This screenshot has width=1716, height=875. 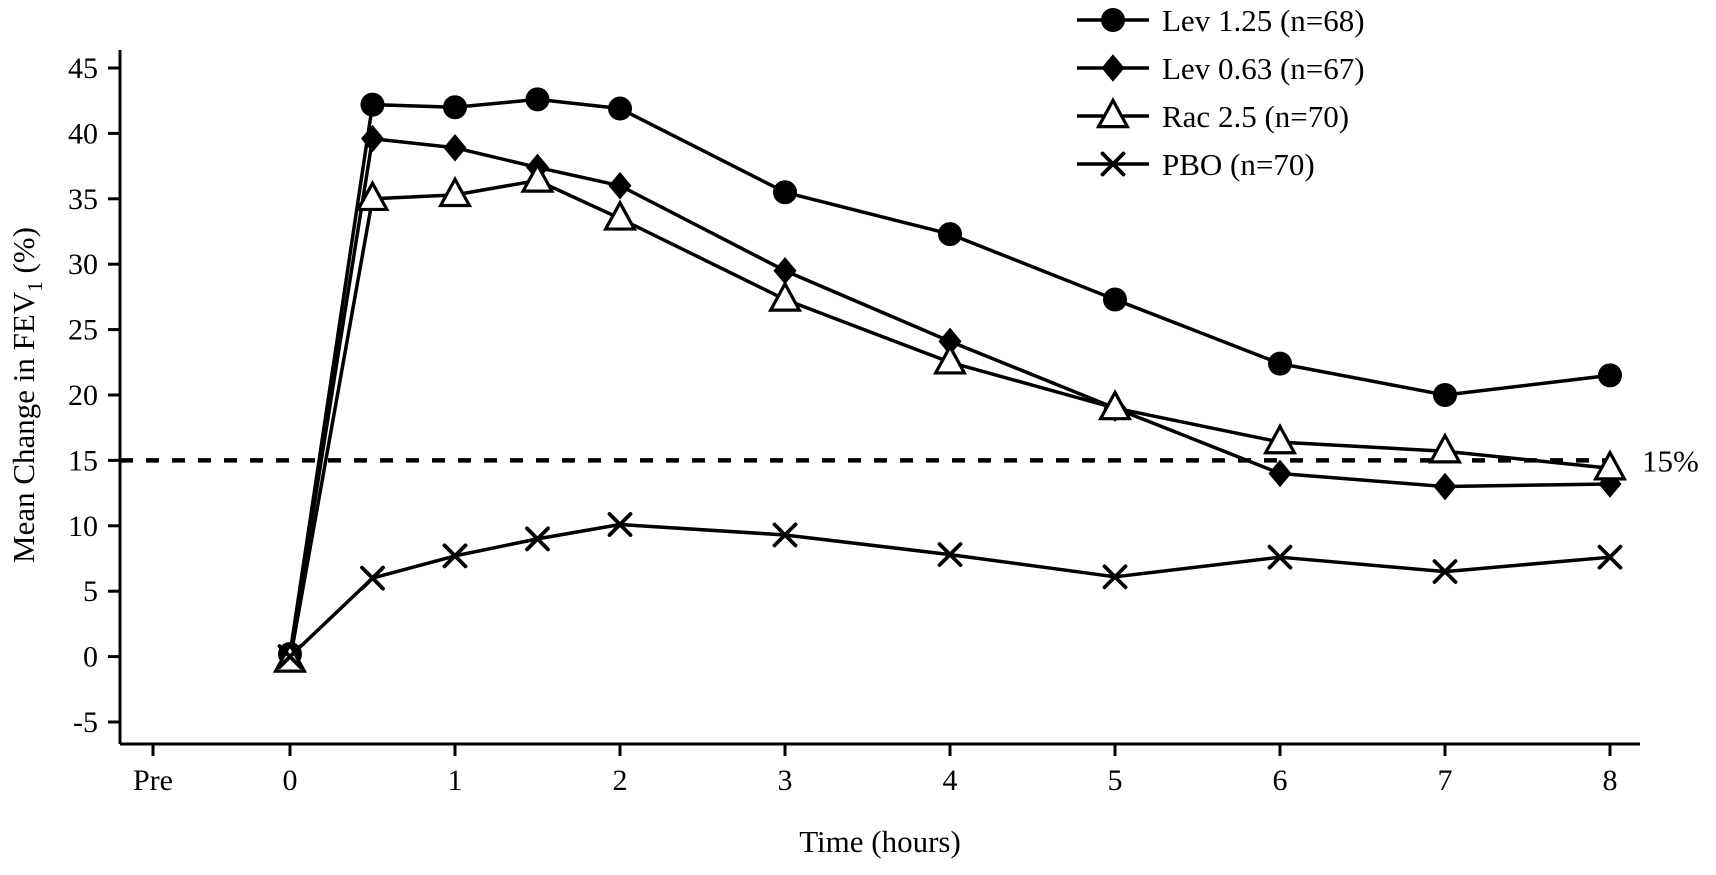 What do you see at coordinates (1445, 780) in the screenshot?
I see `x-tick-label: 7` at bounding box center [1445, 780].